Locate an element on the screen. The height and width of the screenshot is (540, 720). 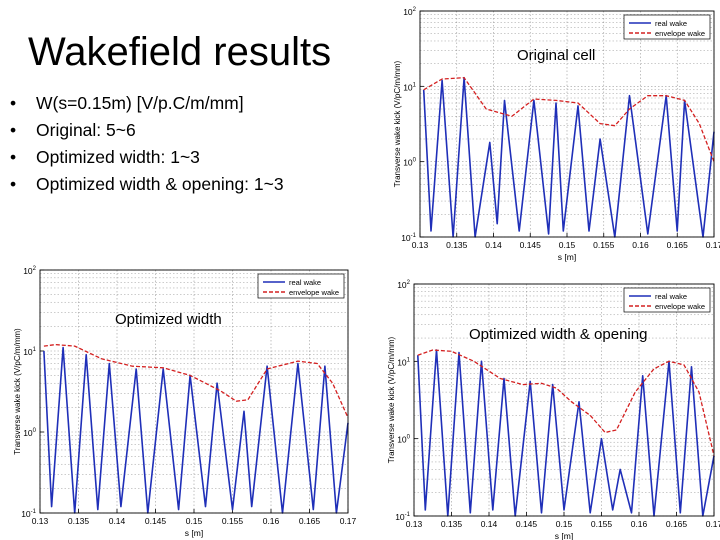
chart-title-original-cell: Original cell is located at coordinates (556, 55).